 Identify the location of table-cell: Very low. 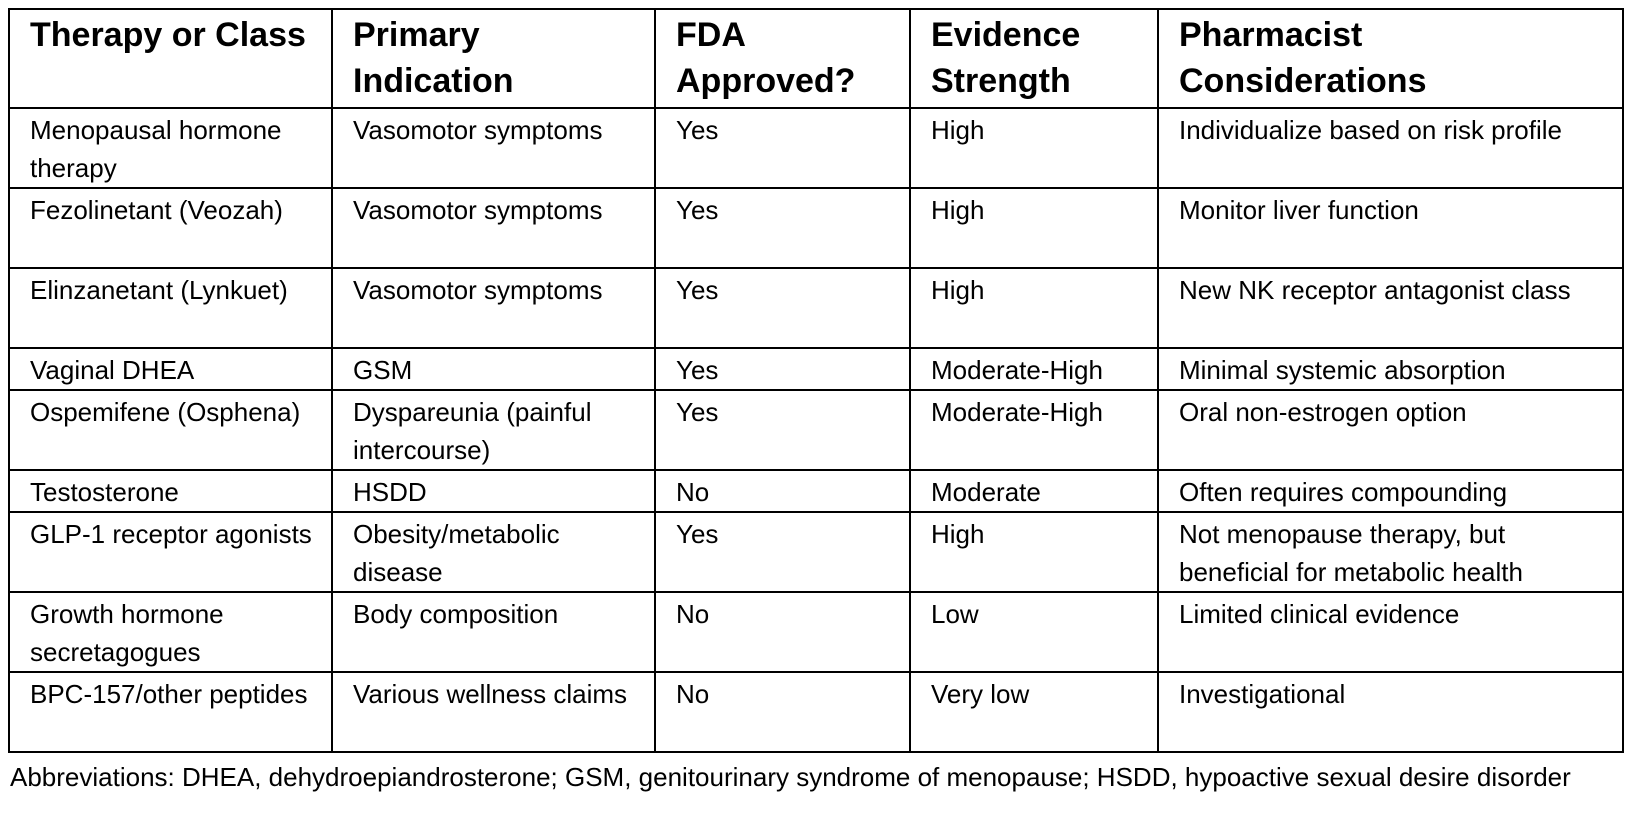
(1034, 712).